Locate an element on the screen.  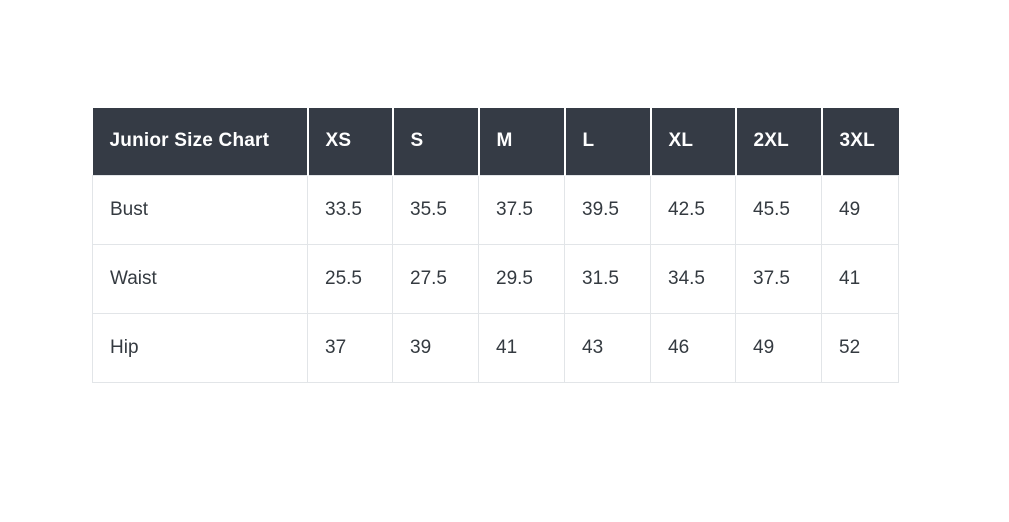
header-cell-size-l: L is located at coordinates (607, 141).